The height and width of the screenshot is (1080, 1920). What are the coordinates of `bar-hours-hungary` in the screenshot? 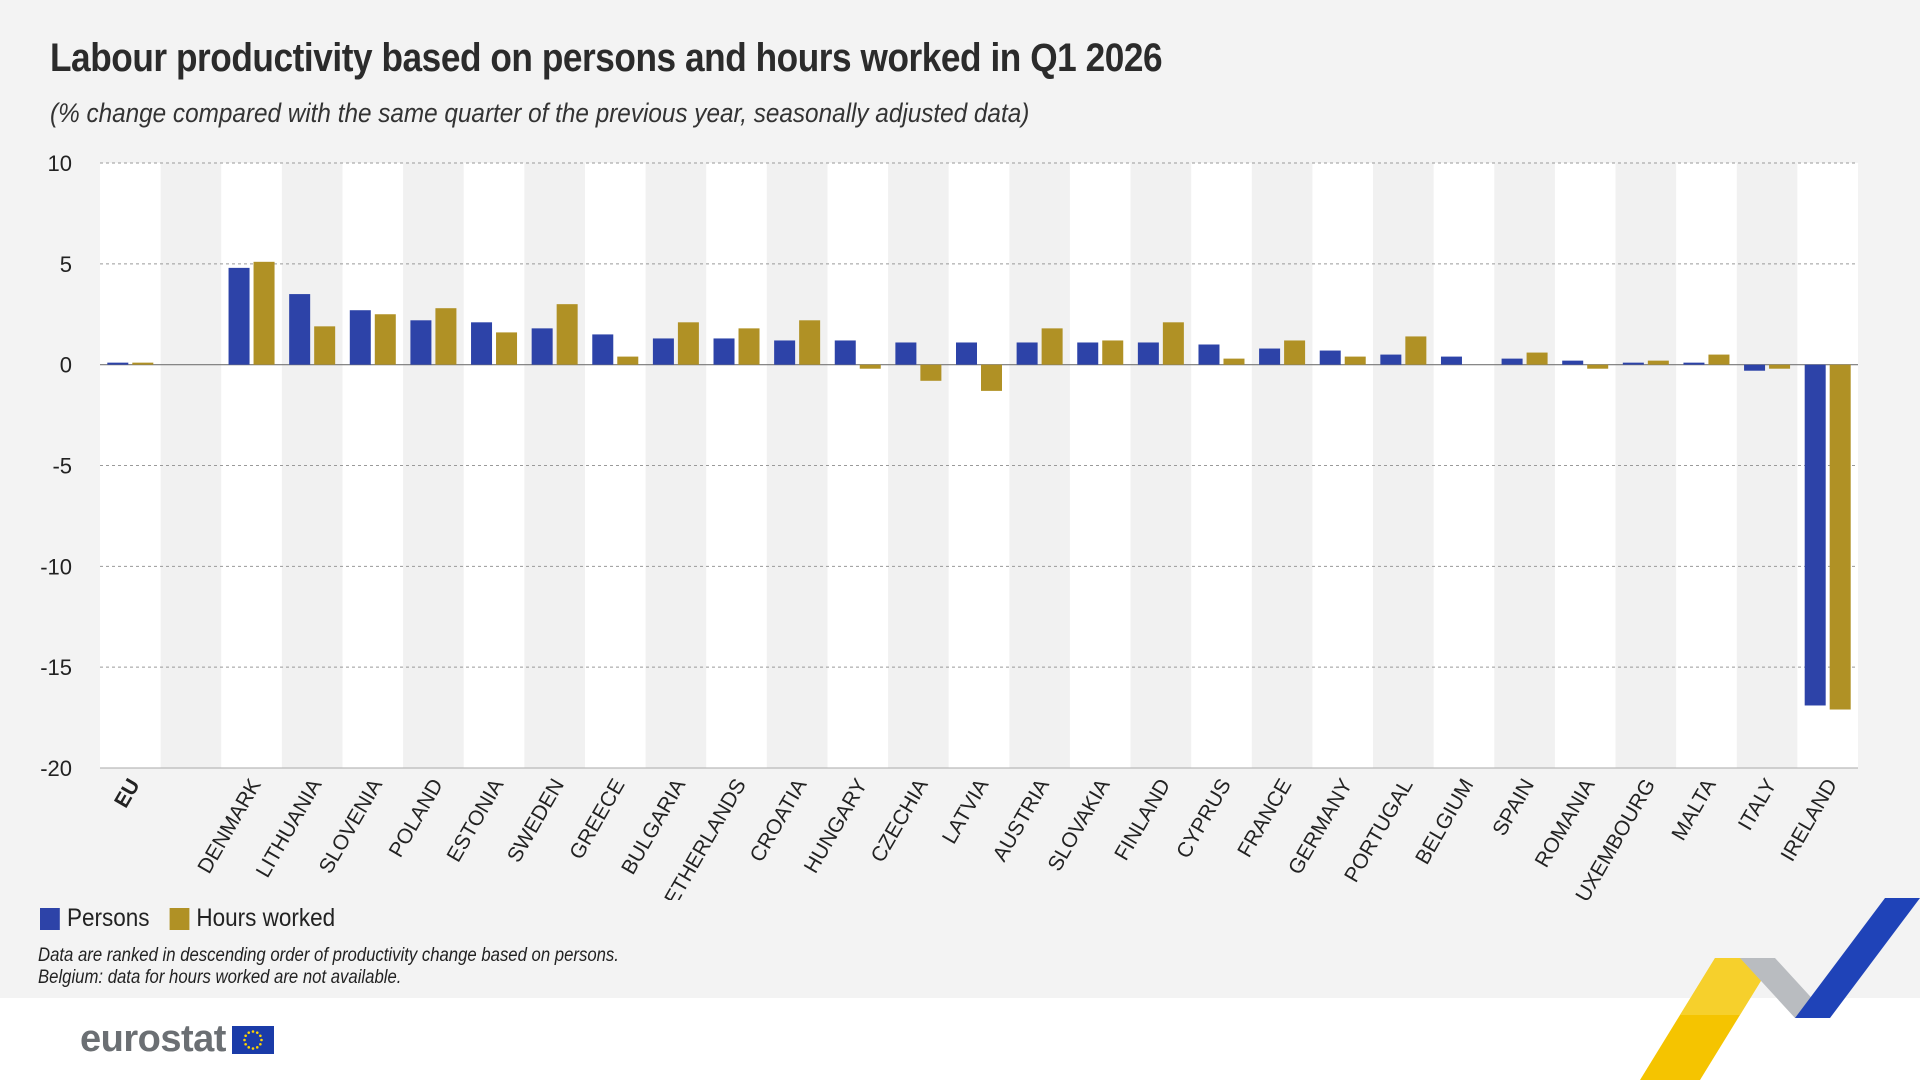 It's located at (870, 366).